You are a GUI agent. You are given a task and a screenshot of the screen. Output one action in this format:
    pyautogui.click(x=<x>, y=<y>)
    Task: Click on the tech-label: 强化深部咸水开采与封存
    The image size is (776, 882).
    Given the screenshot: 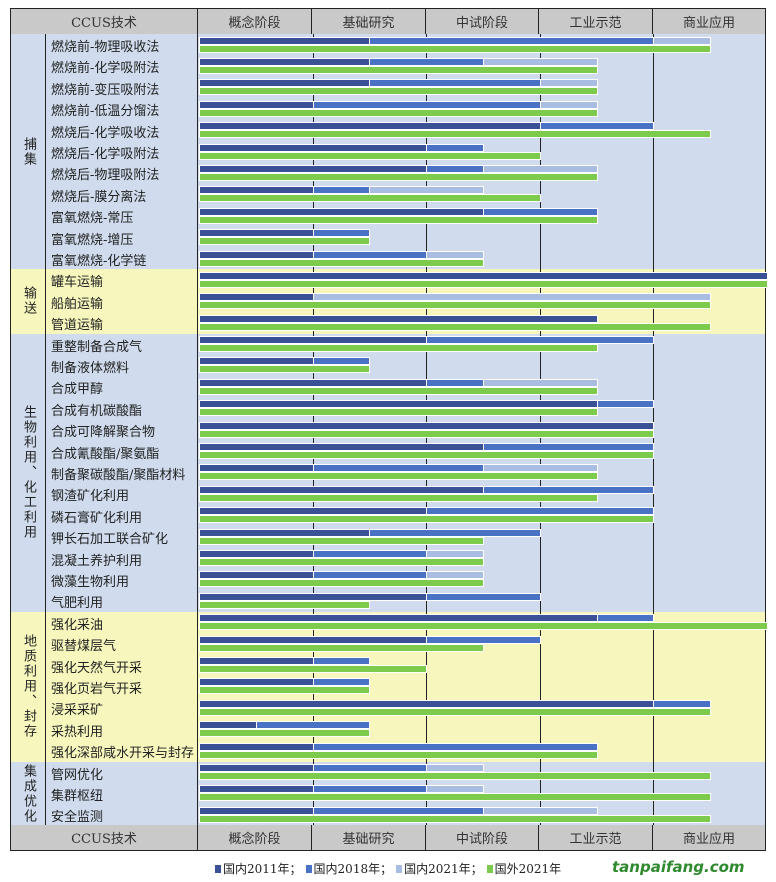 What is the action you would take?
    pyautogui.click(x=123, y=754)
    